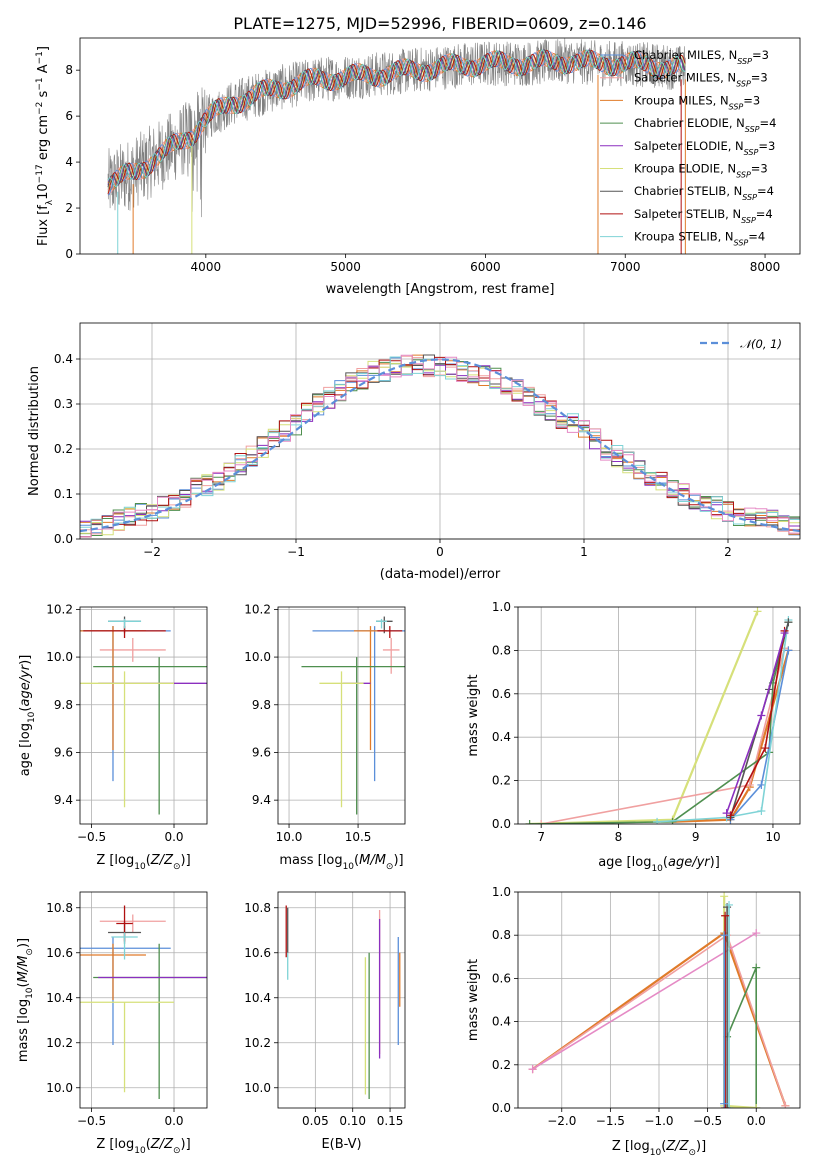 The image size is (819, 1170). I want to click on legend-entry: Chabrier ELODIE, NSSP=4, so click(705, 125).